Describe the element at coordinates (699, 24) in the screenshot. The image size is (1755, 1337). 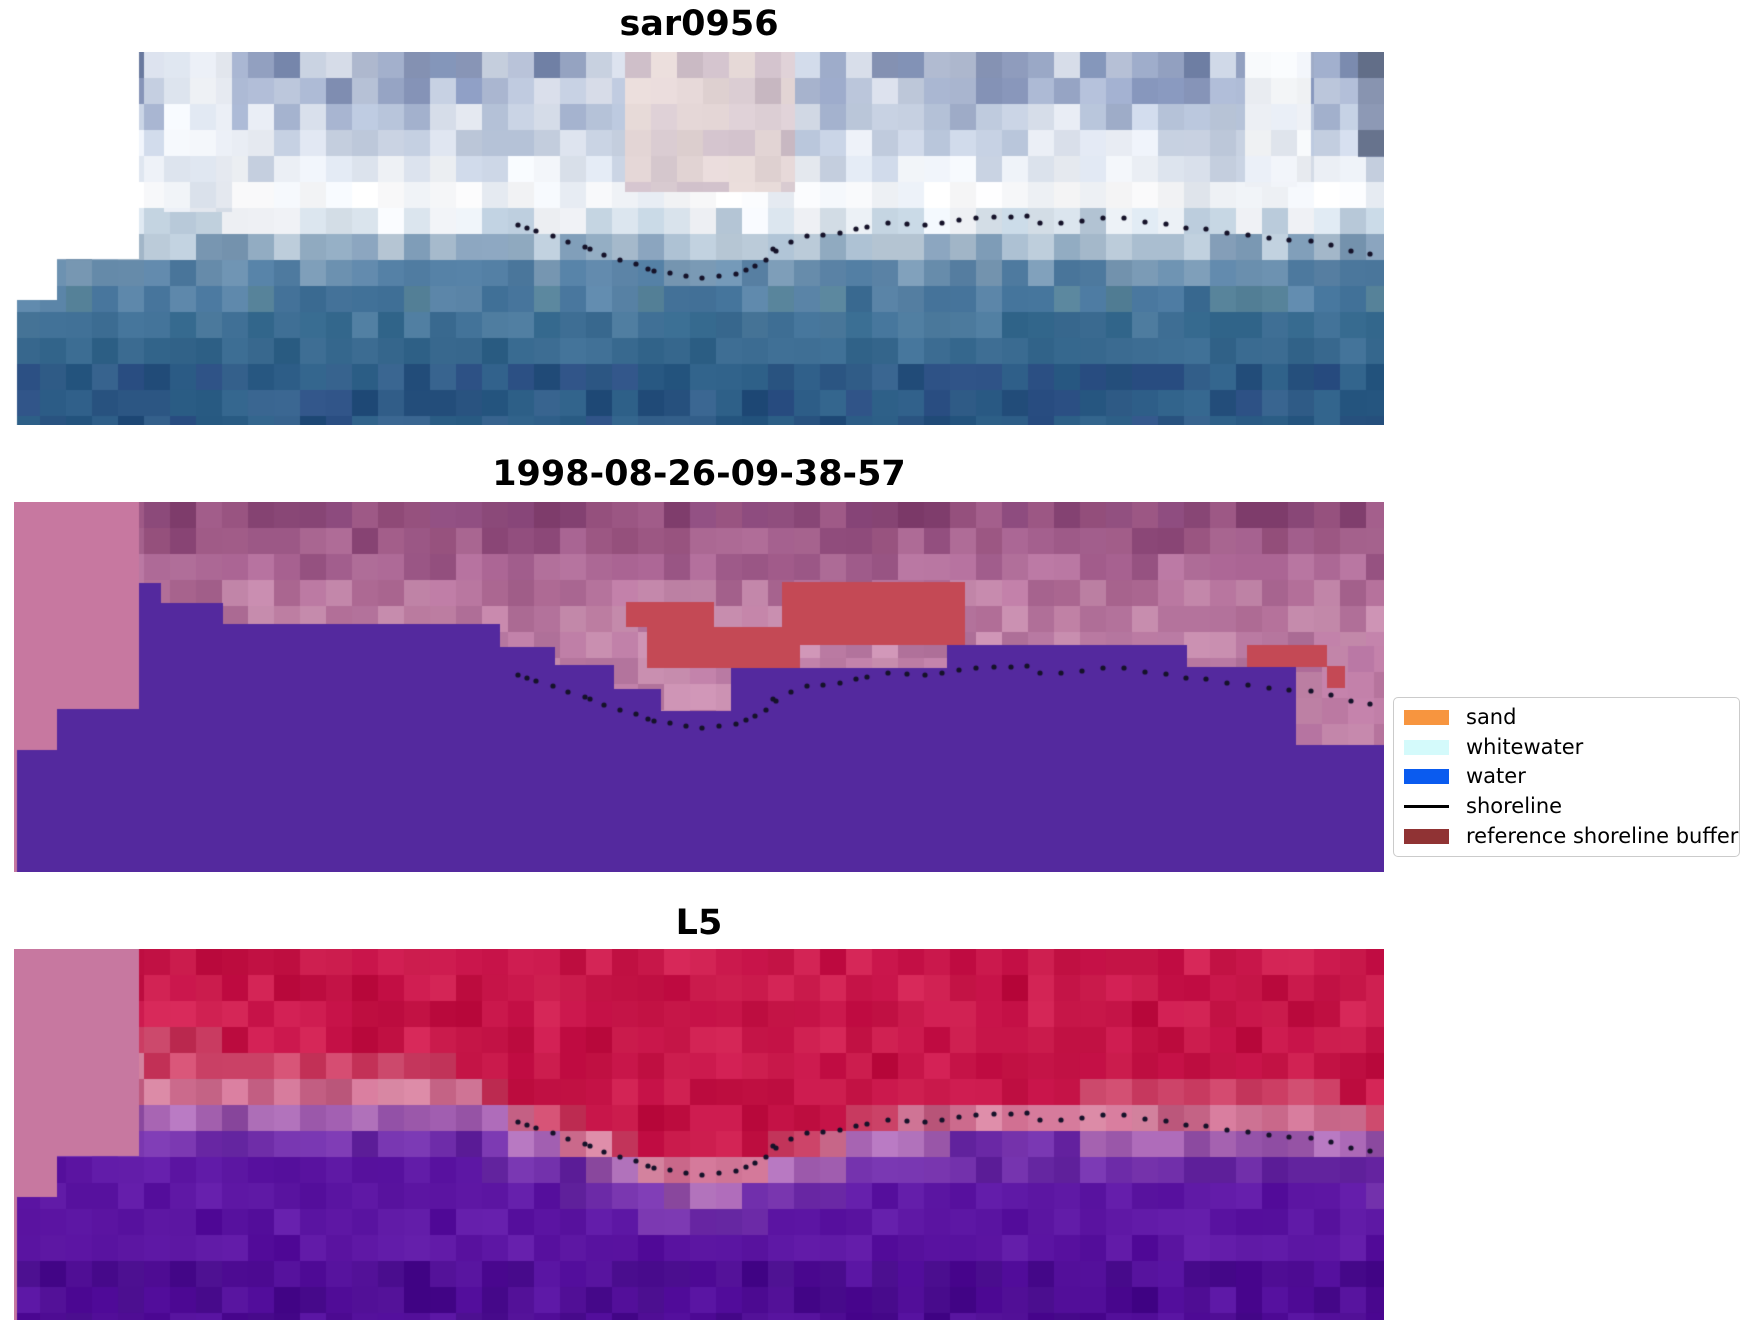
I see `panel-title-sar0956: sar0956` at that location.